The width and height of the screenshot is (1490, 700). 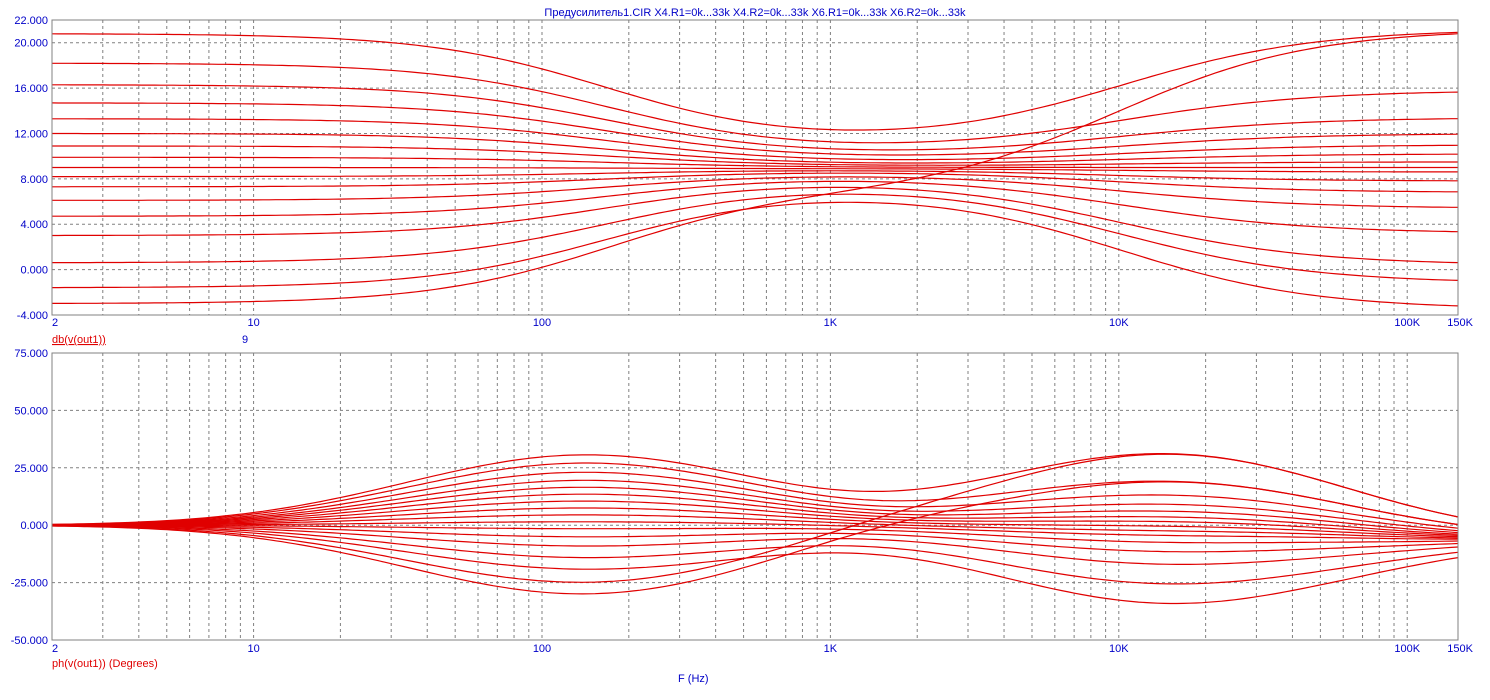 I want to click on y-tick-label: -50.000, so click(x=29, y=641).